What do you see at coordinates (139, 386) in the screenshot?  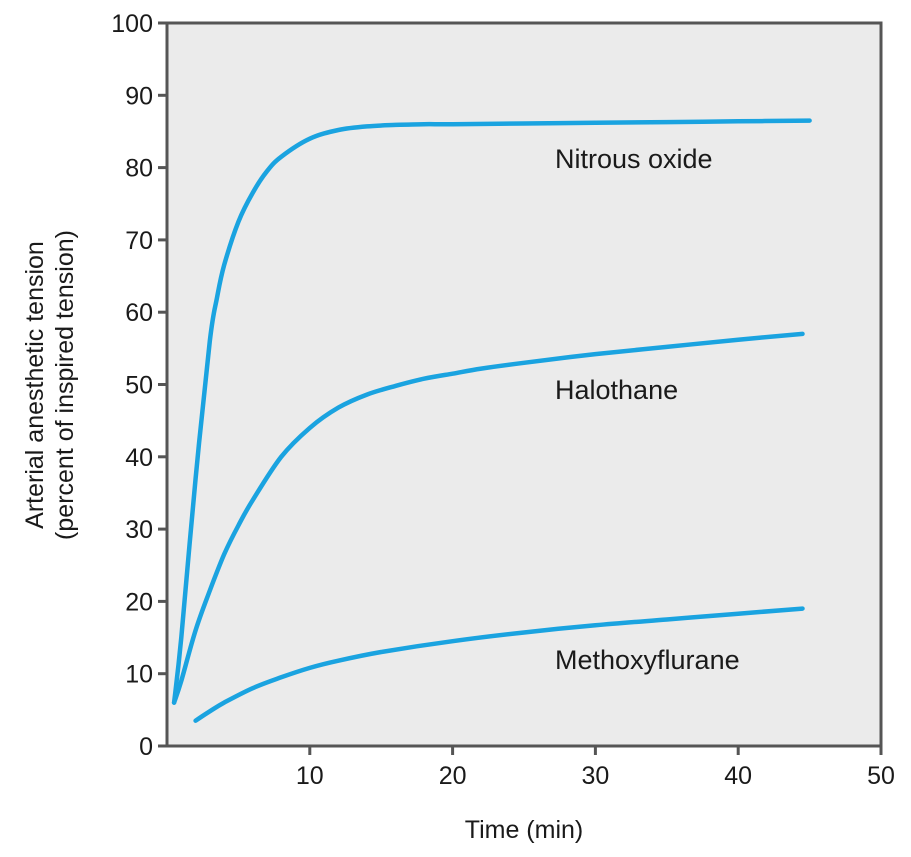 I see `y-tick-label-50: 50` at bounding box center [139, 386].